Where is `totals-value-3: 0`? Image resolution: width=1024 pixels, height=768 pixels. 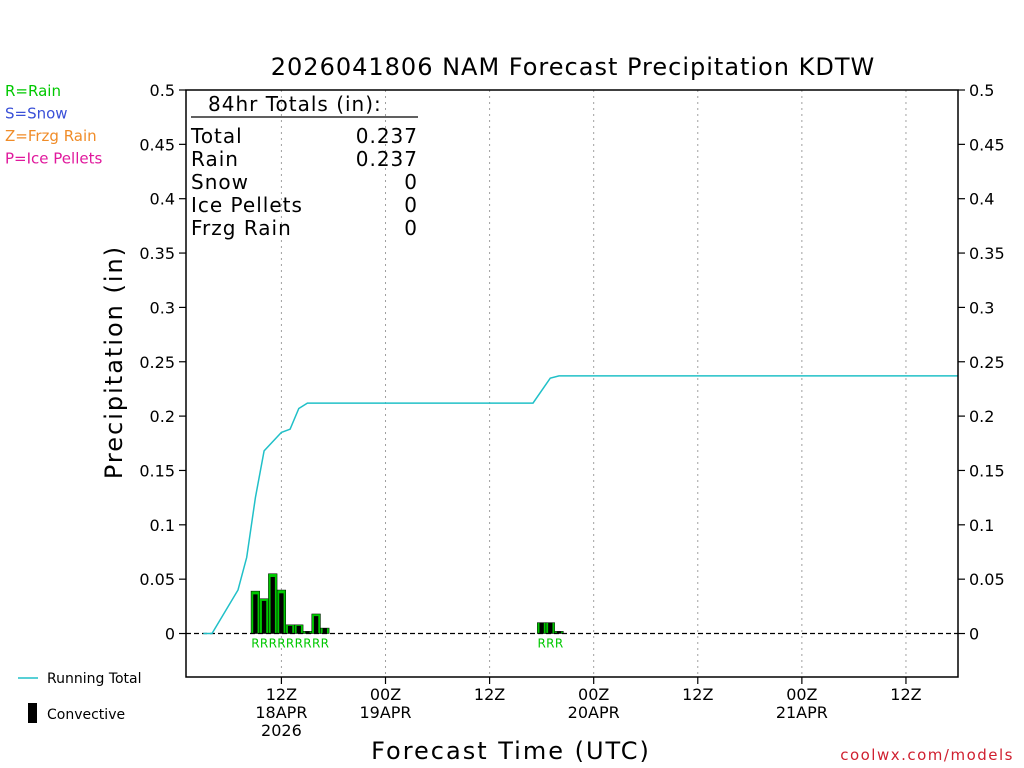
totals-value-3: 0 is located at coordinates (411, 205).